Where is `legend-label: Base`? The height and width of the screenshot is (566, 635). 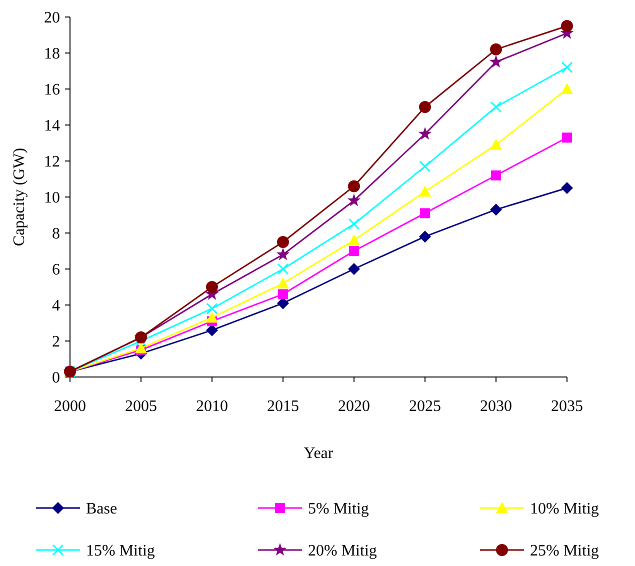
legend-label: Base is located at coordinates (102, 509).